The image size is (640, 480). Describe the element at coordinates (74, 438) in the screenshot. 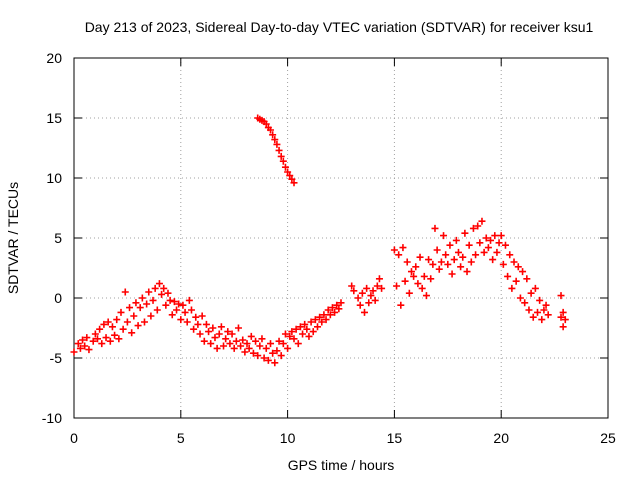

I see `x-tick-label: 0` at that location.